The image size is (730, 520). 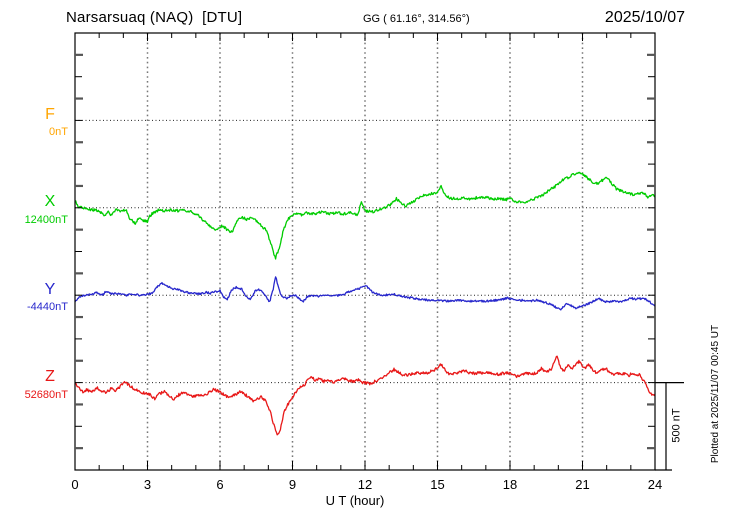 I want to click on trace-X, so click(x=365, y=215).